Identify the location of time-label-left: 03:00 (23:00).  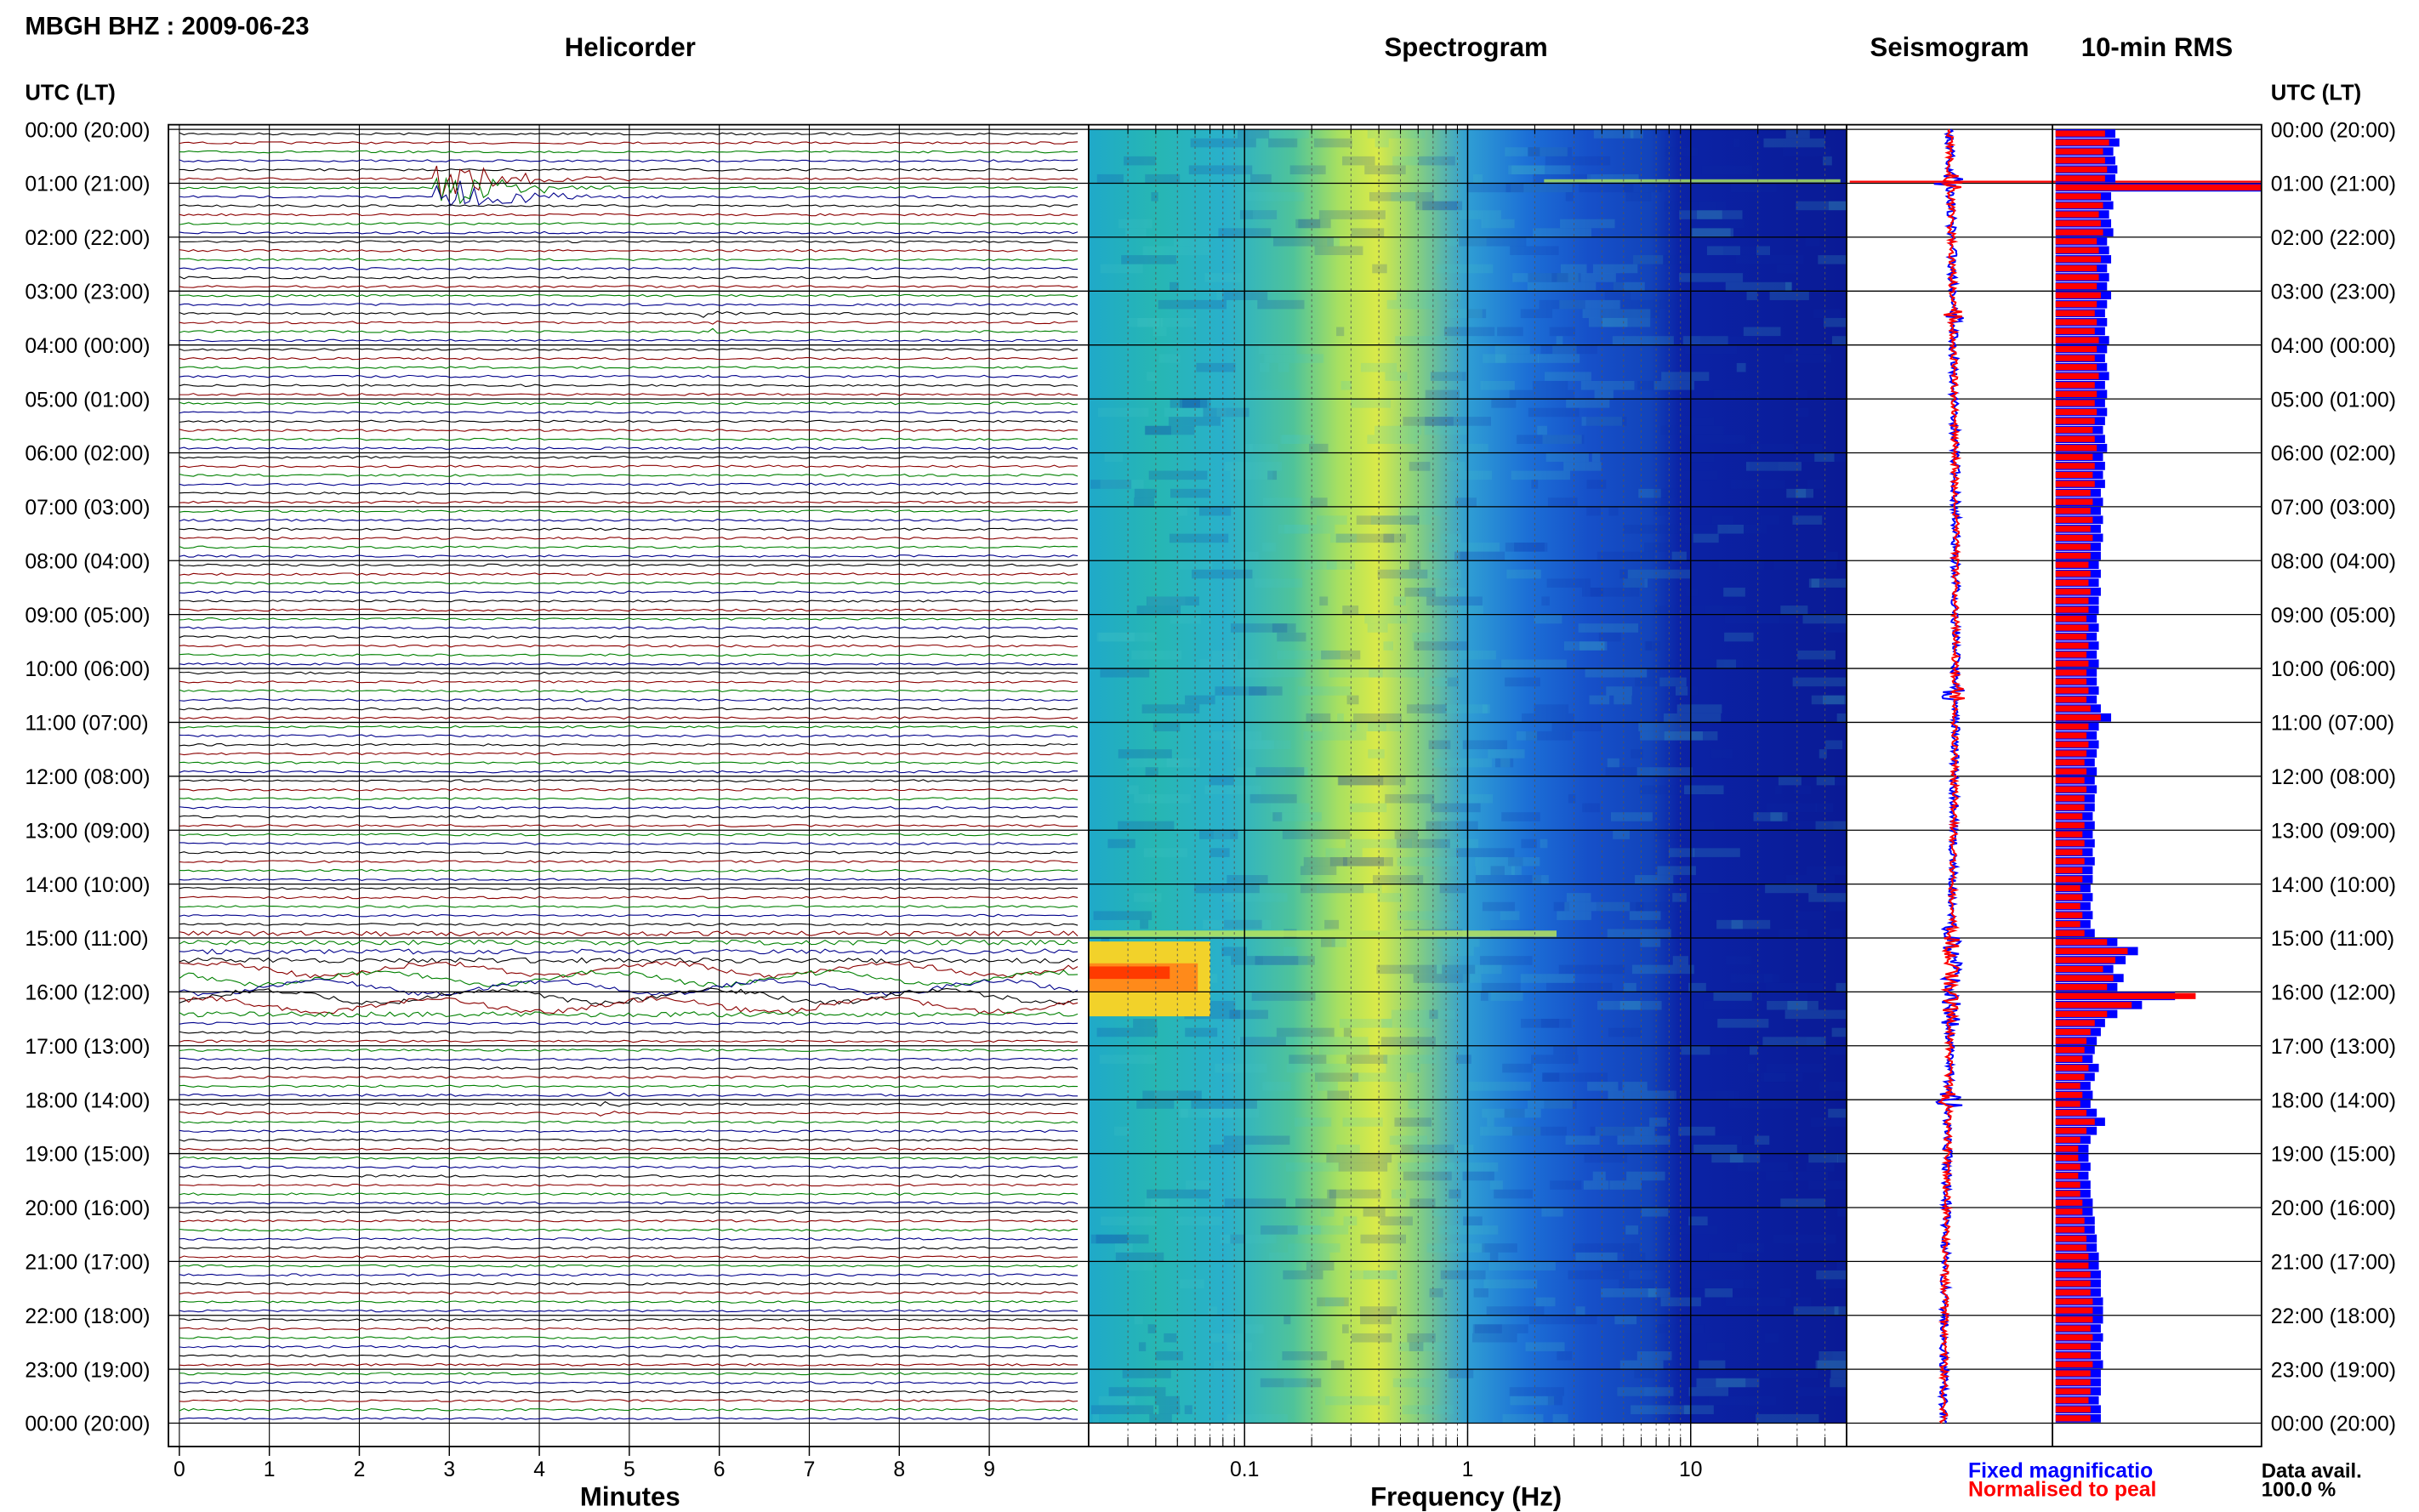
(87, 292).